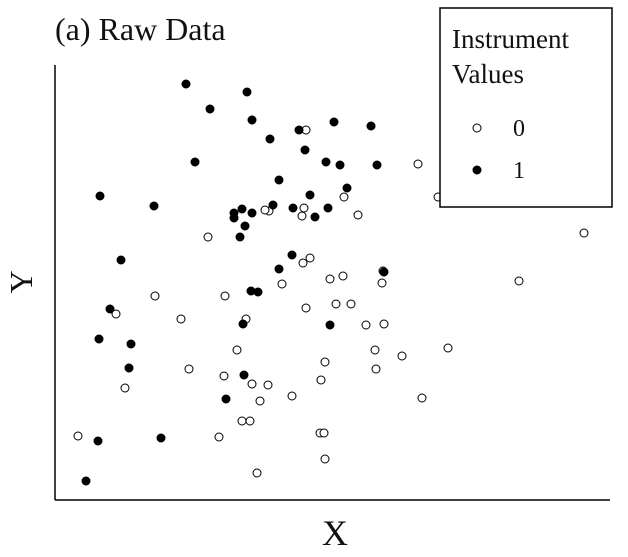 This screenshot has height=557, width=628. I want to click on legend: Instrument Values 0 1, so click(526, 107).